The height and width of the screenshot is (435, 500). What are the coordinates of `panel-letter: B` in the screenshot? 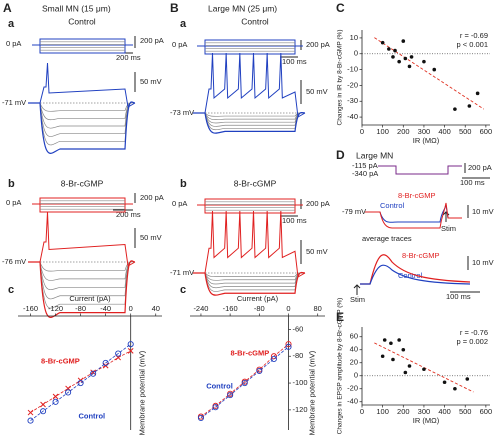 It's located at (174, 8).